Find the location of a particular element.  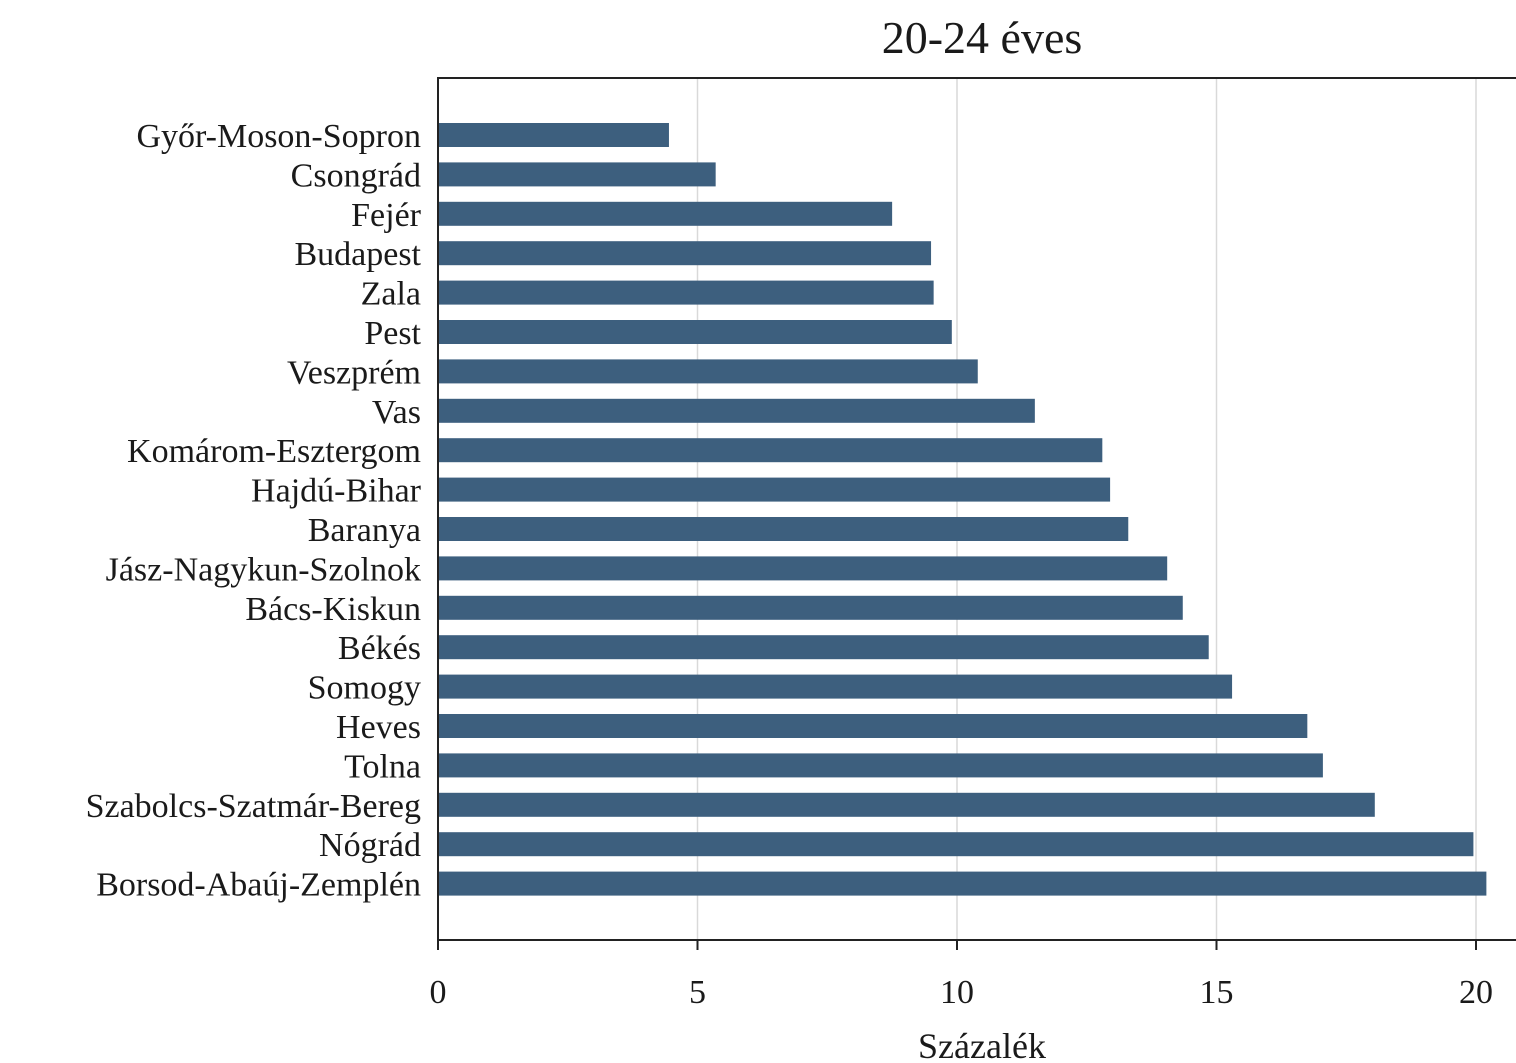

category-label: Szabolcs-Szatmár-Bereg is located at coordinates (253, 806).